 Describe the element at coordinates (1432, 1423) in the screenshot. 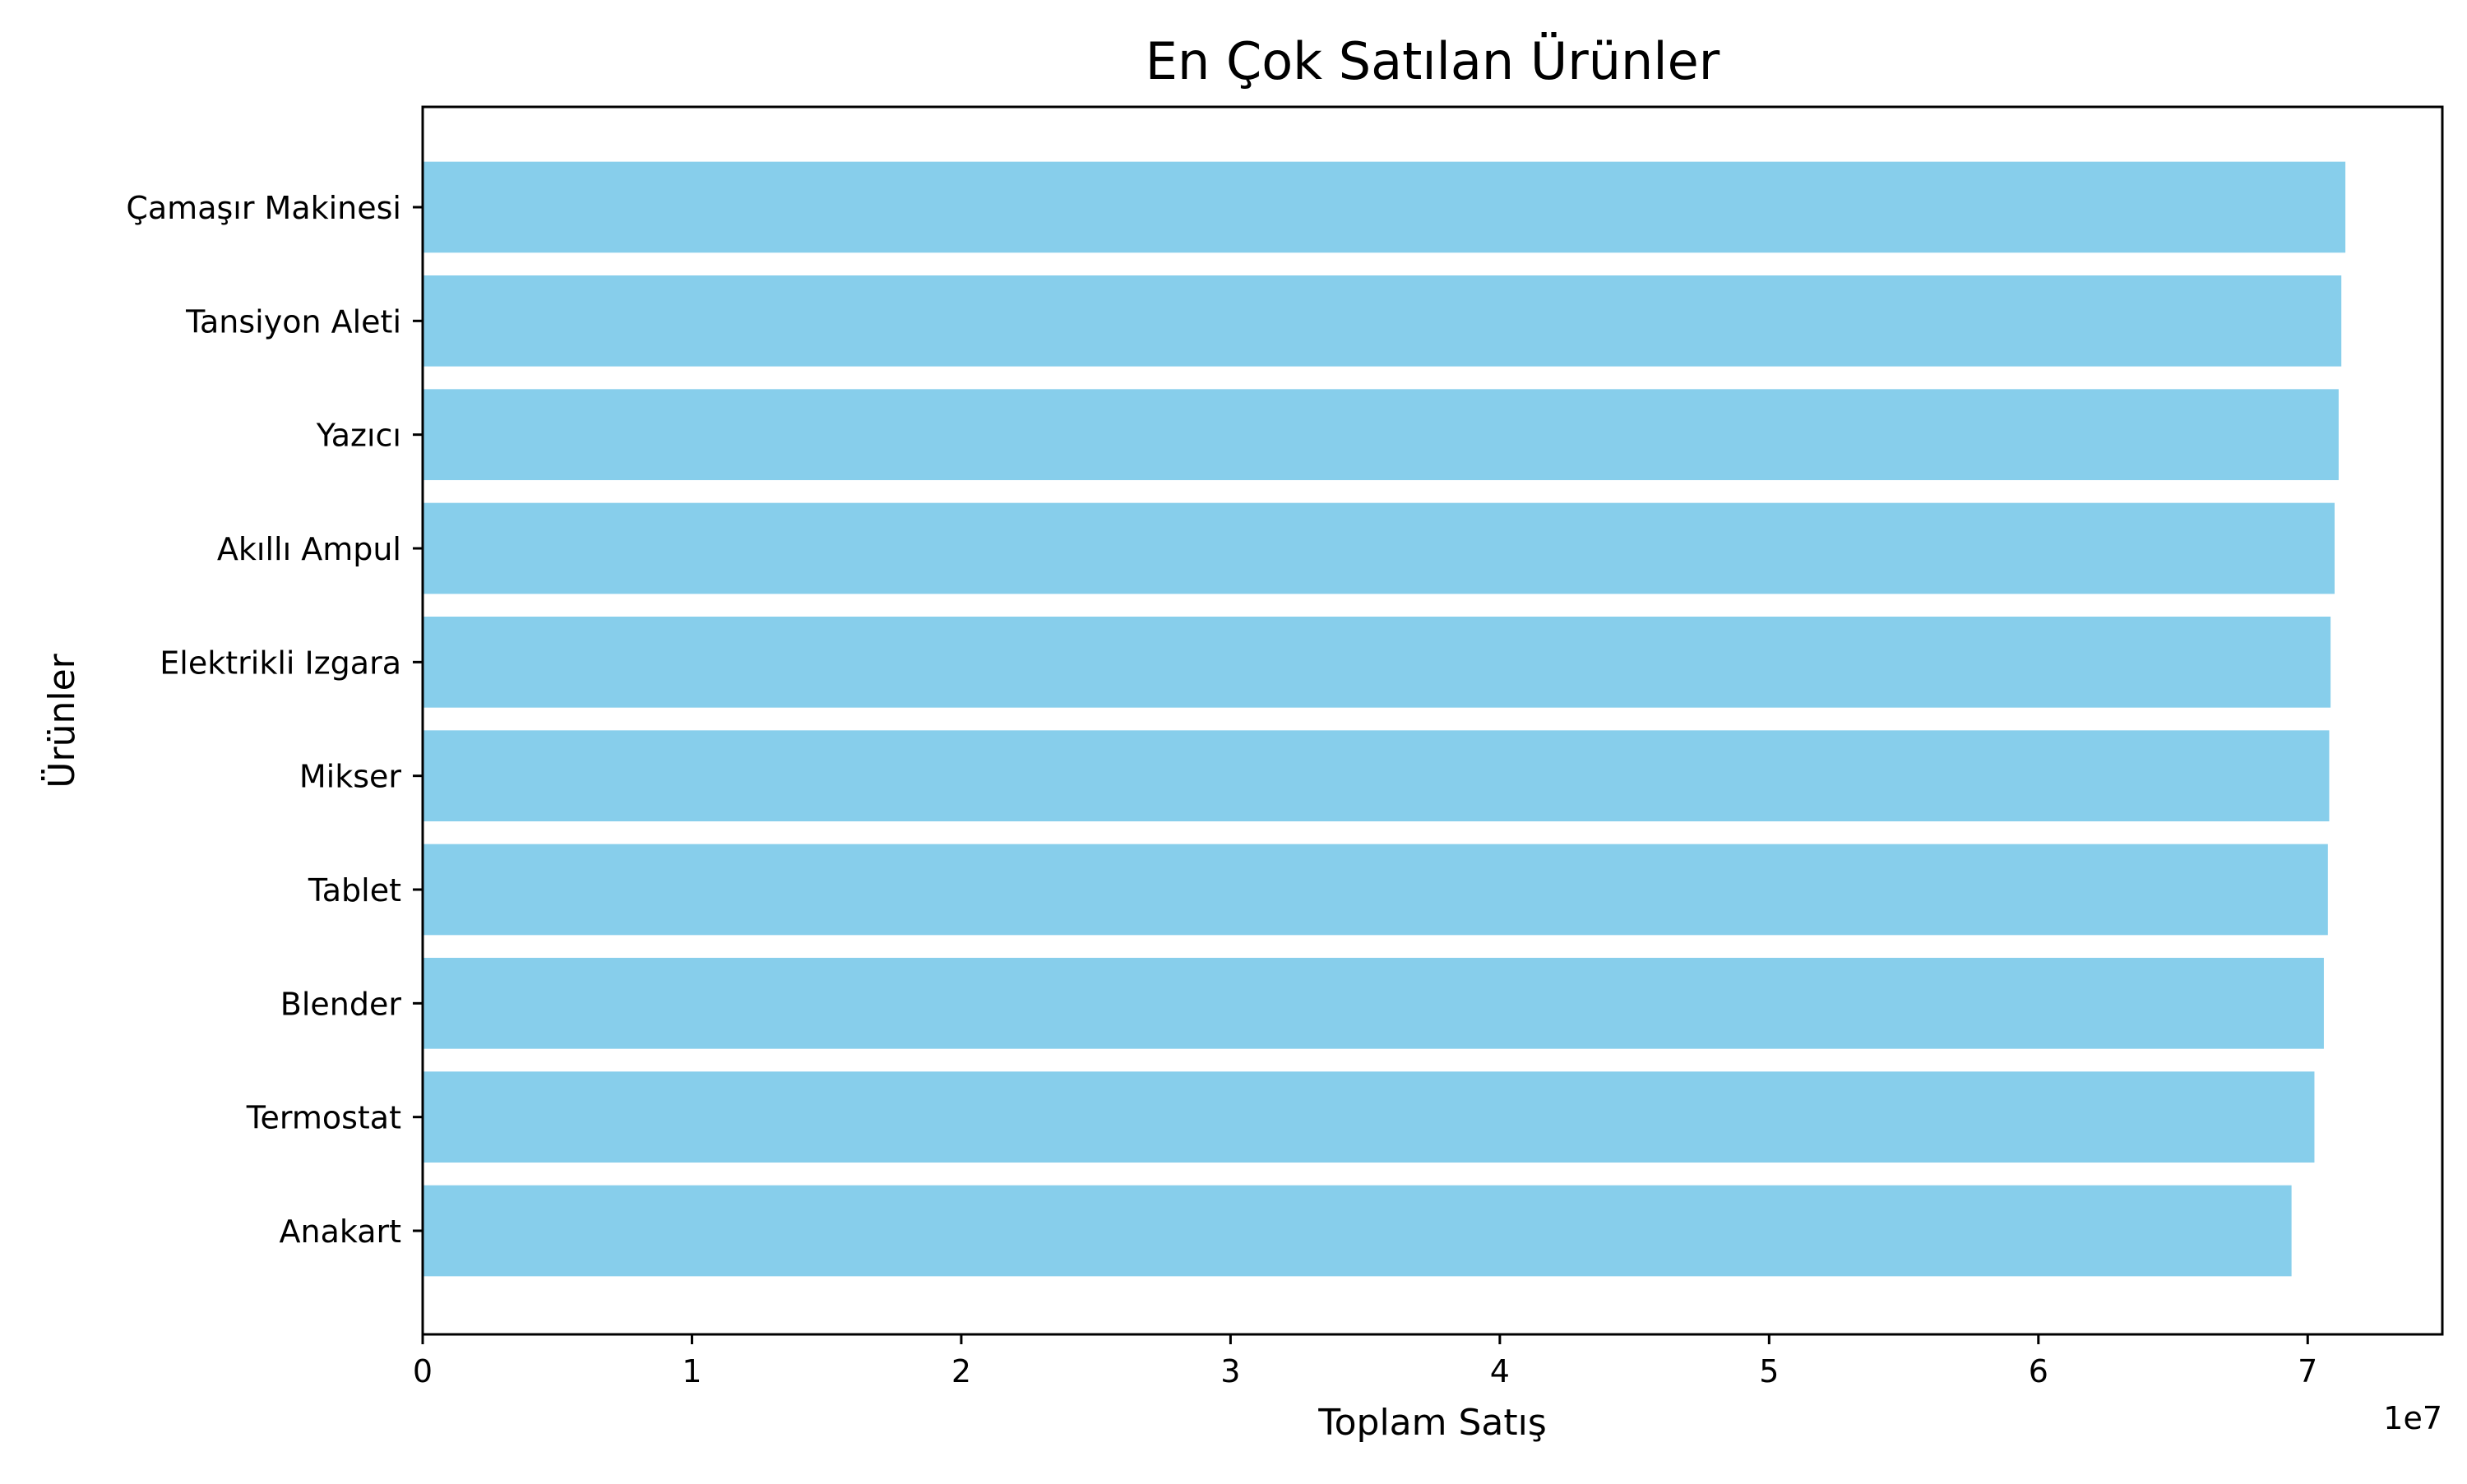

I see `x-axis-label: Toplam Satış` at that location.